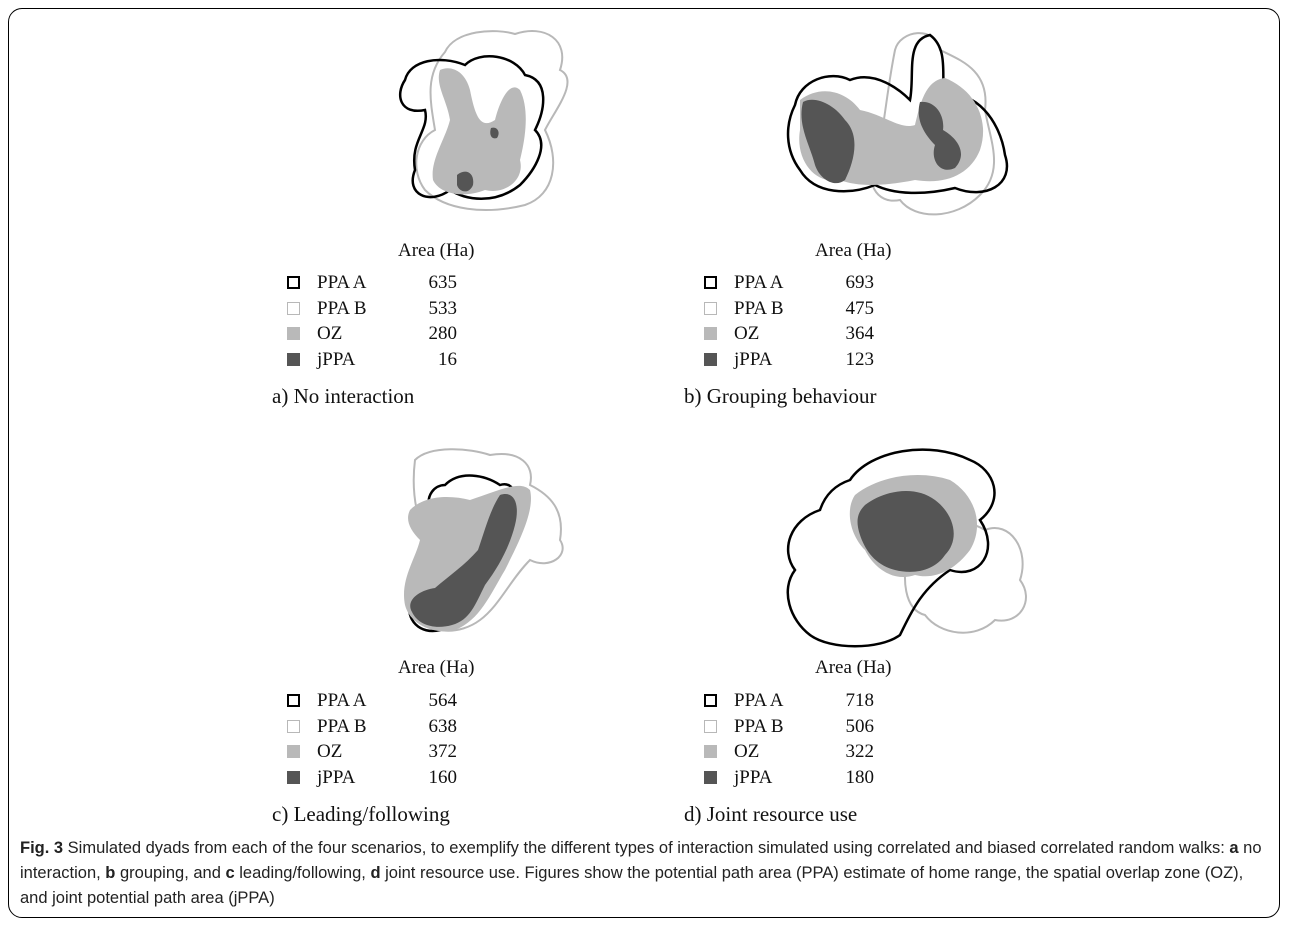 This screenshot has height=928, width=1290. I want to click on caption-text: Joint resource use, so click(782, 814).